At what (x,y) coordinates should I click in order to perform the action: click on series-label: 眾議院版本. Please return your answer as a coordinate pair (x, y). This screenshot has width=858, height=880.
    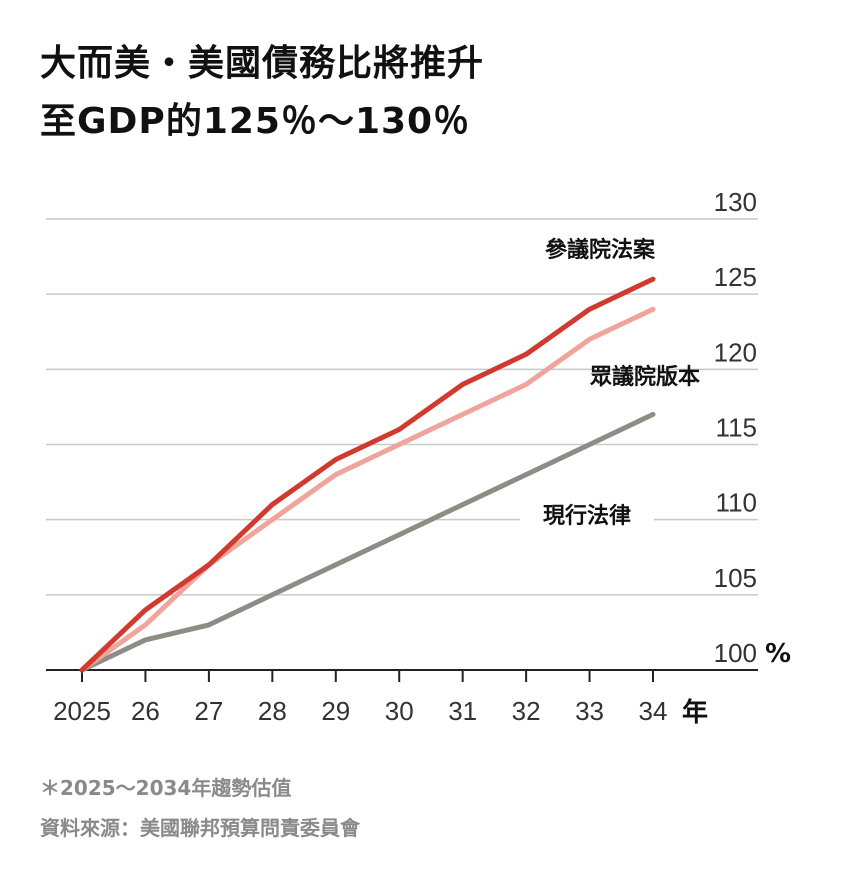
    Looking at the image, I should click on (644, 377).